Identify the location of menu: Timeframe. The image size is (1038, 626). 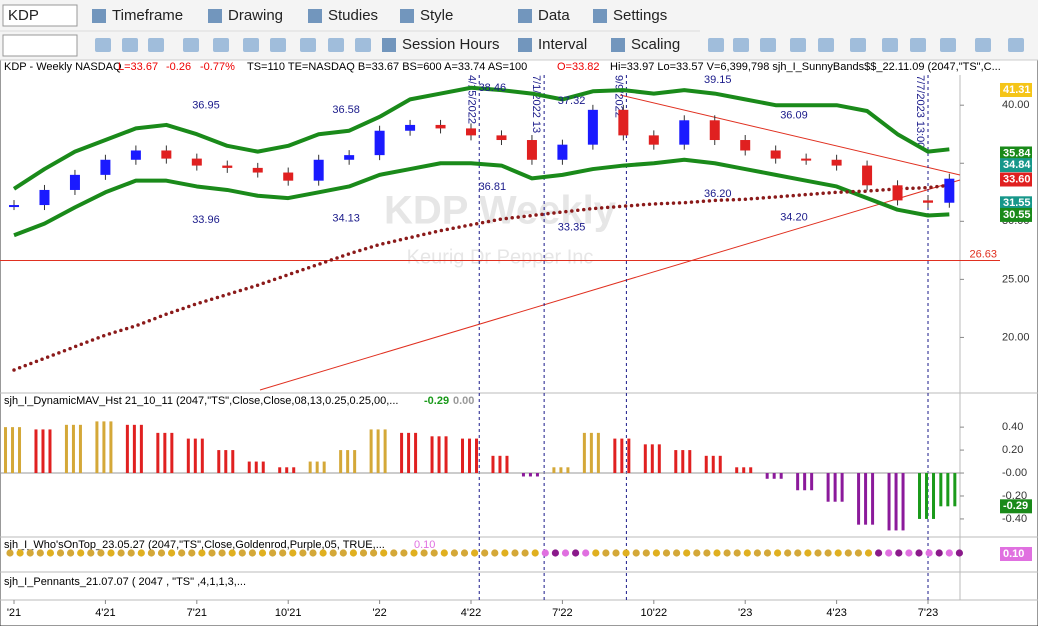
(147, 15).